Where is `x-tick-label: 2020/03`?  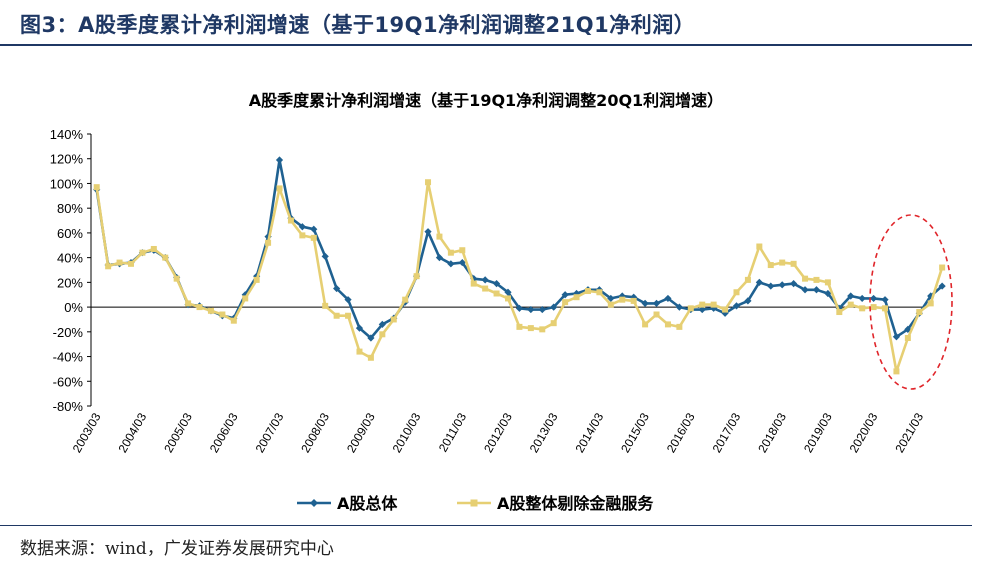
x-tick-label: 2020/03 is located at coordinates (864, 432).